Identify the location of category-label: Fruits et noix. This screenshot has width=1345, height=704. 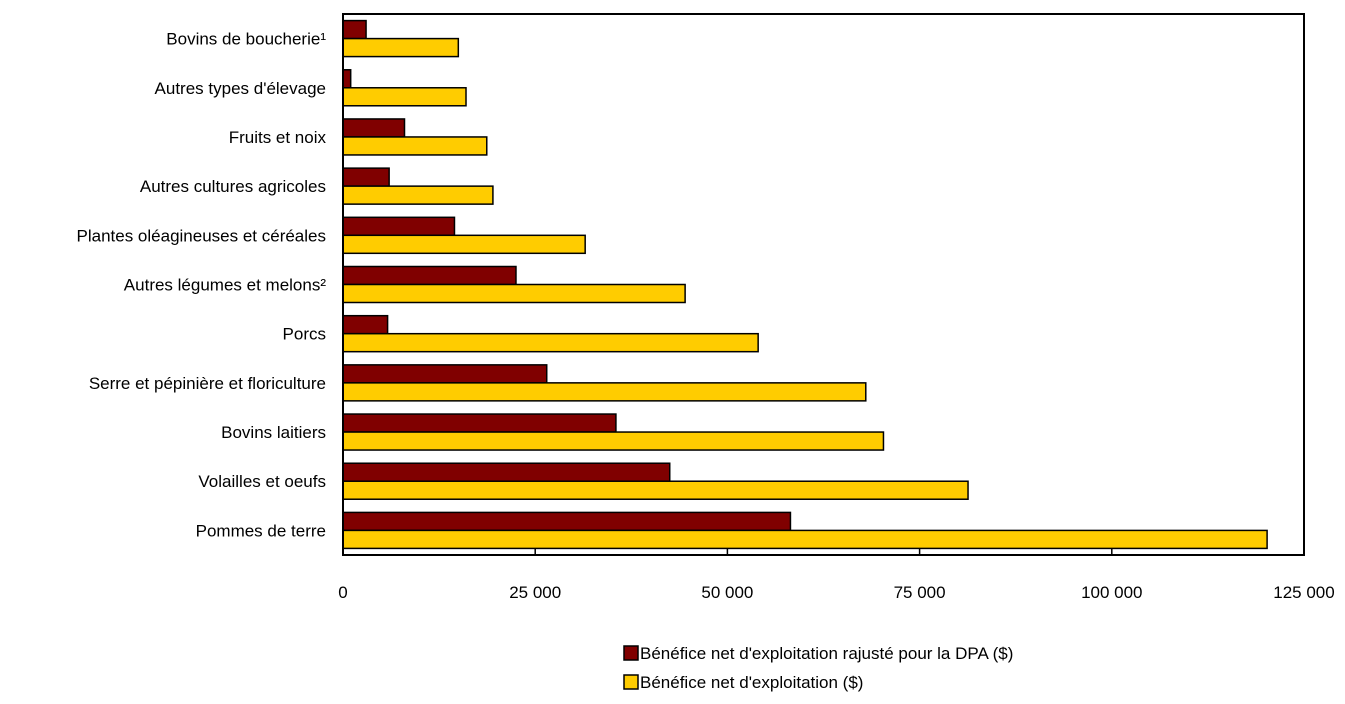
(278, 137).